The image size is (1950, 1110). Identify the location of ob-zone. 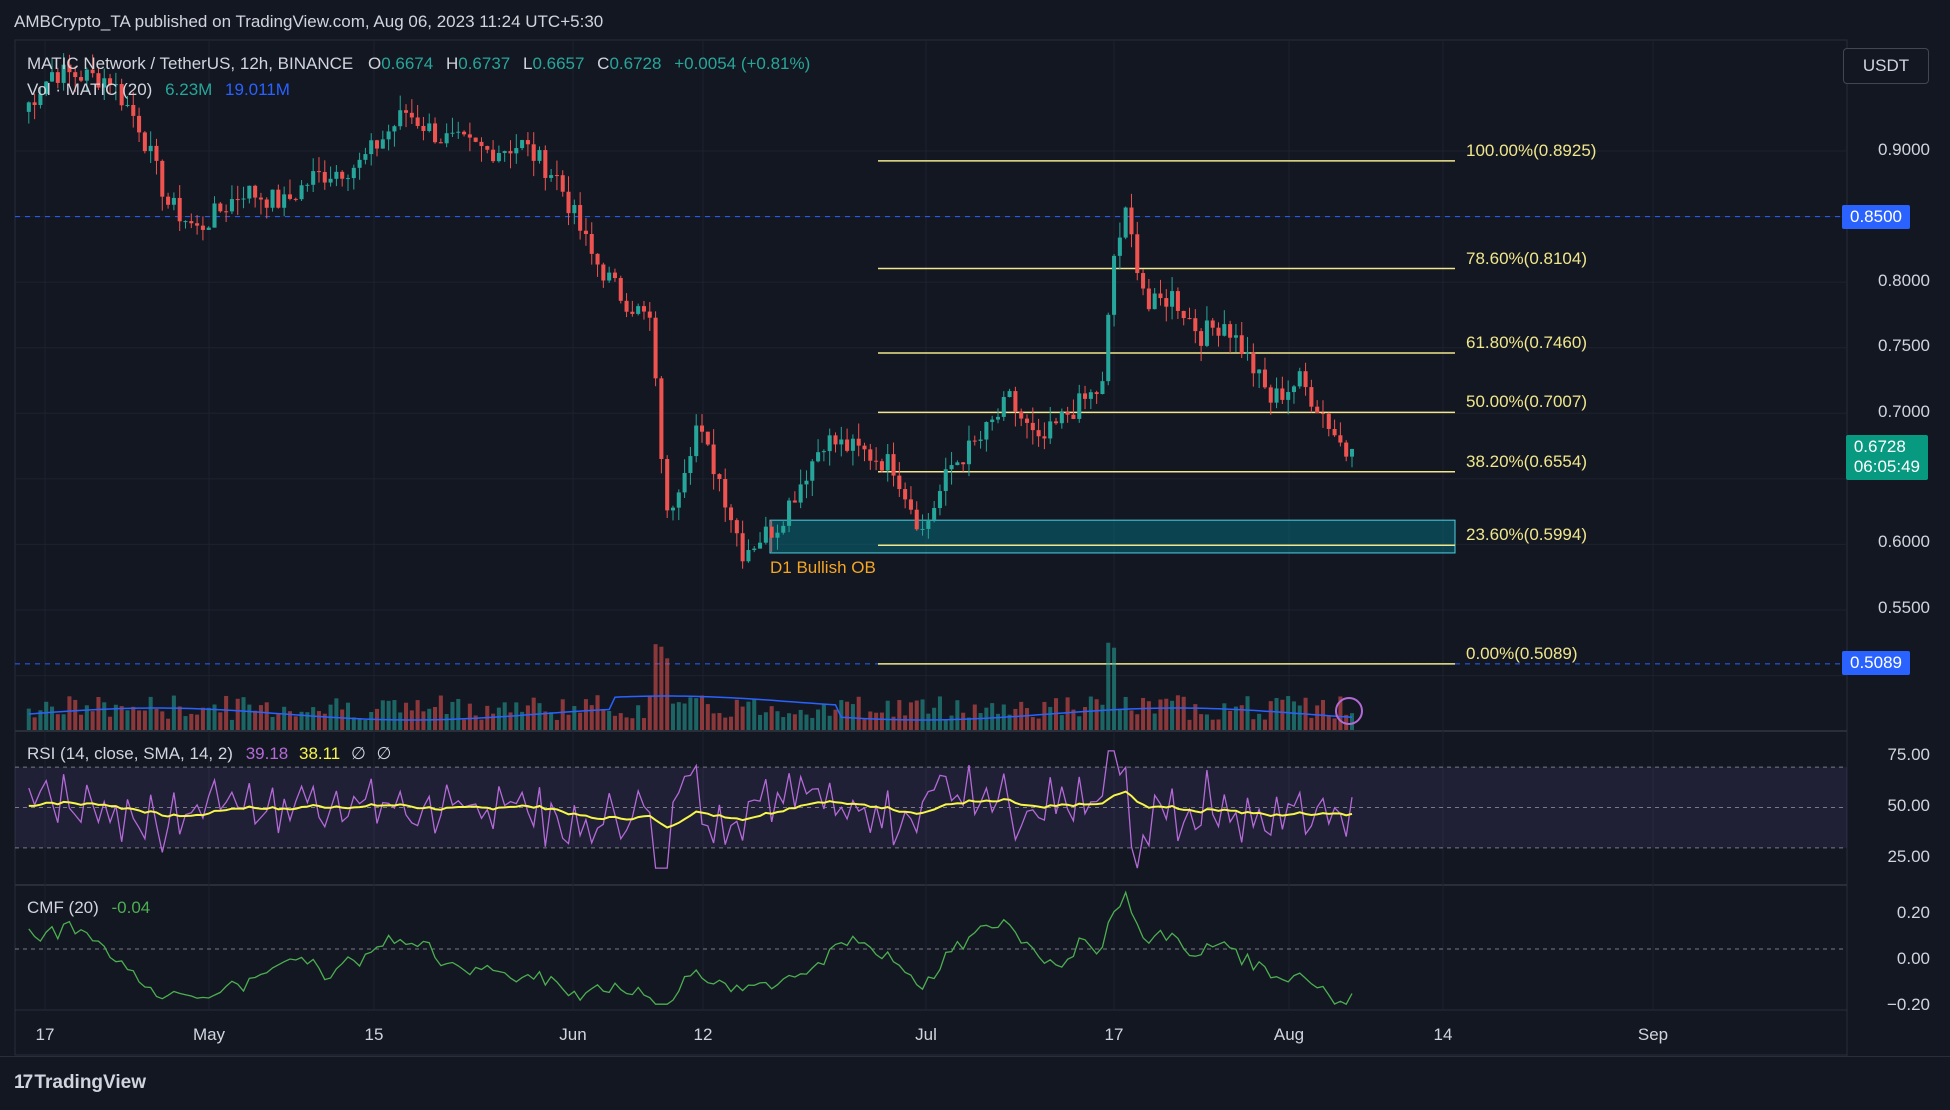
(1112, 536).